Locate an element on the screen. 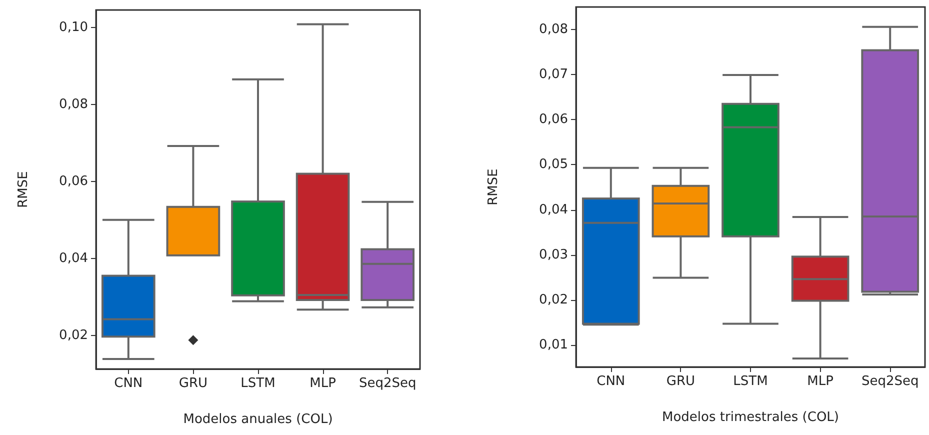 The height and width of the screenshot is (435, 929). x-axis-title: Modelos trimestrales (COL) is located at coordinates (750, 417).